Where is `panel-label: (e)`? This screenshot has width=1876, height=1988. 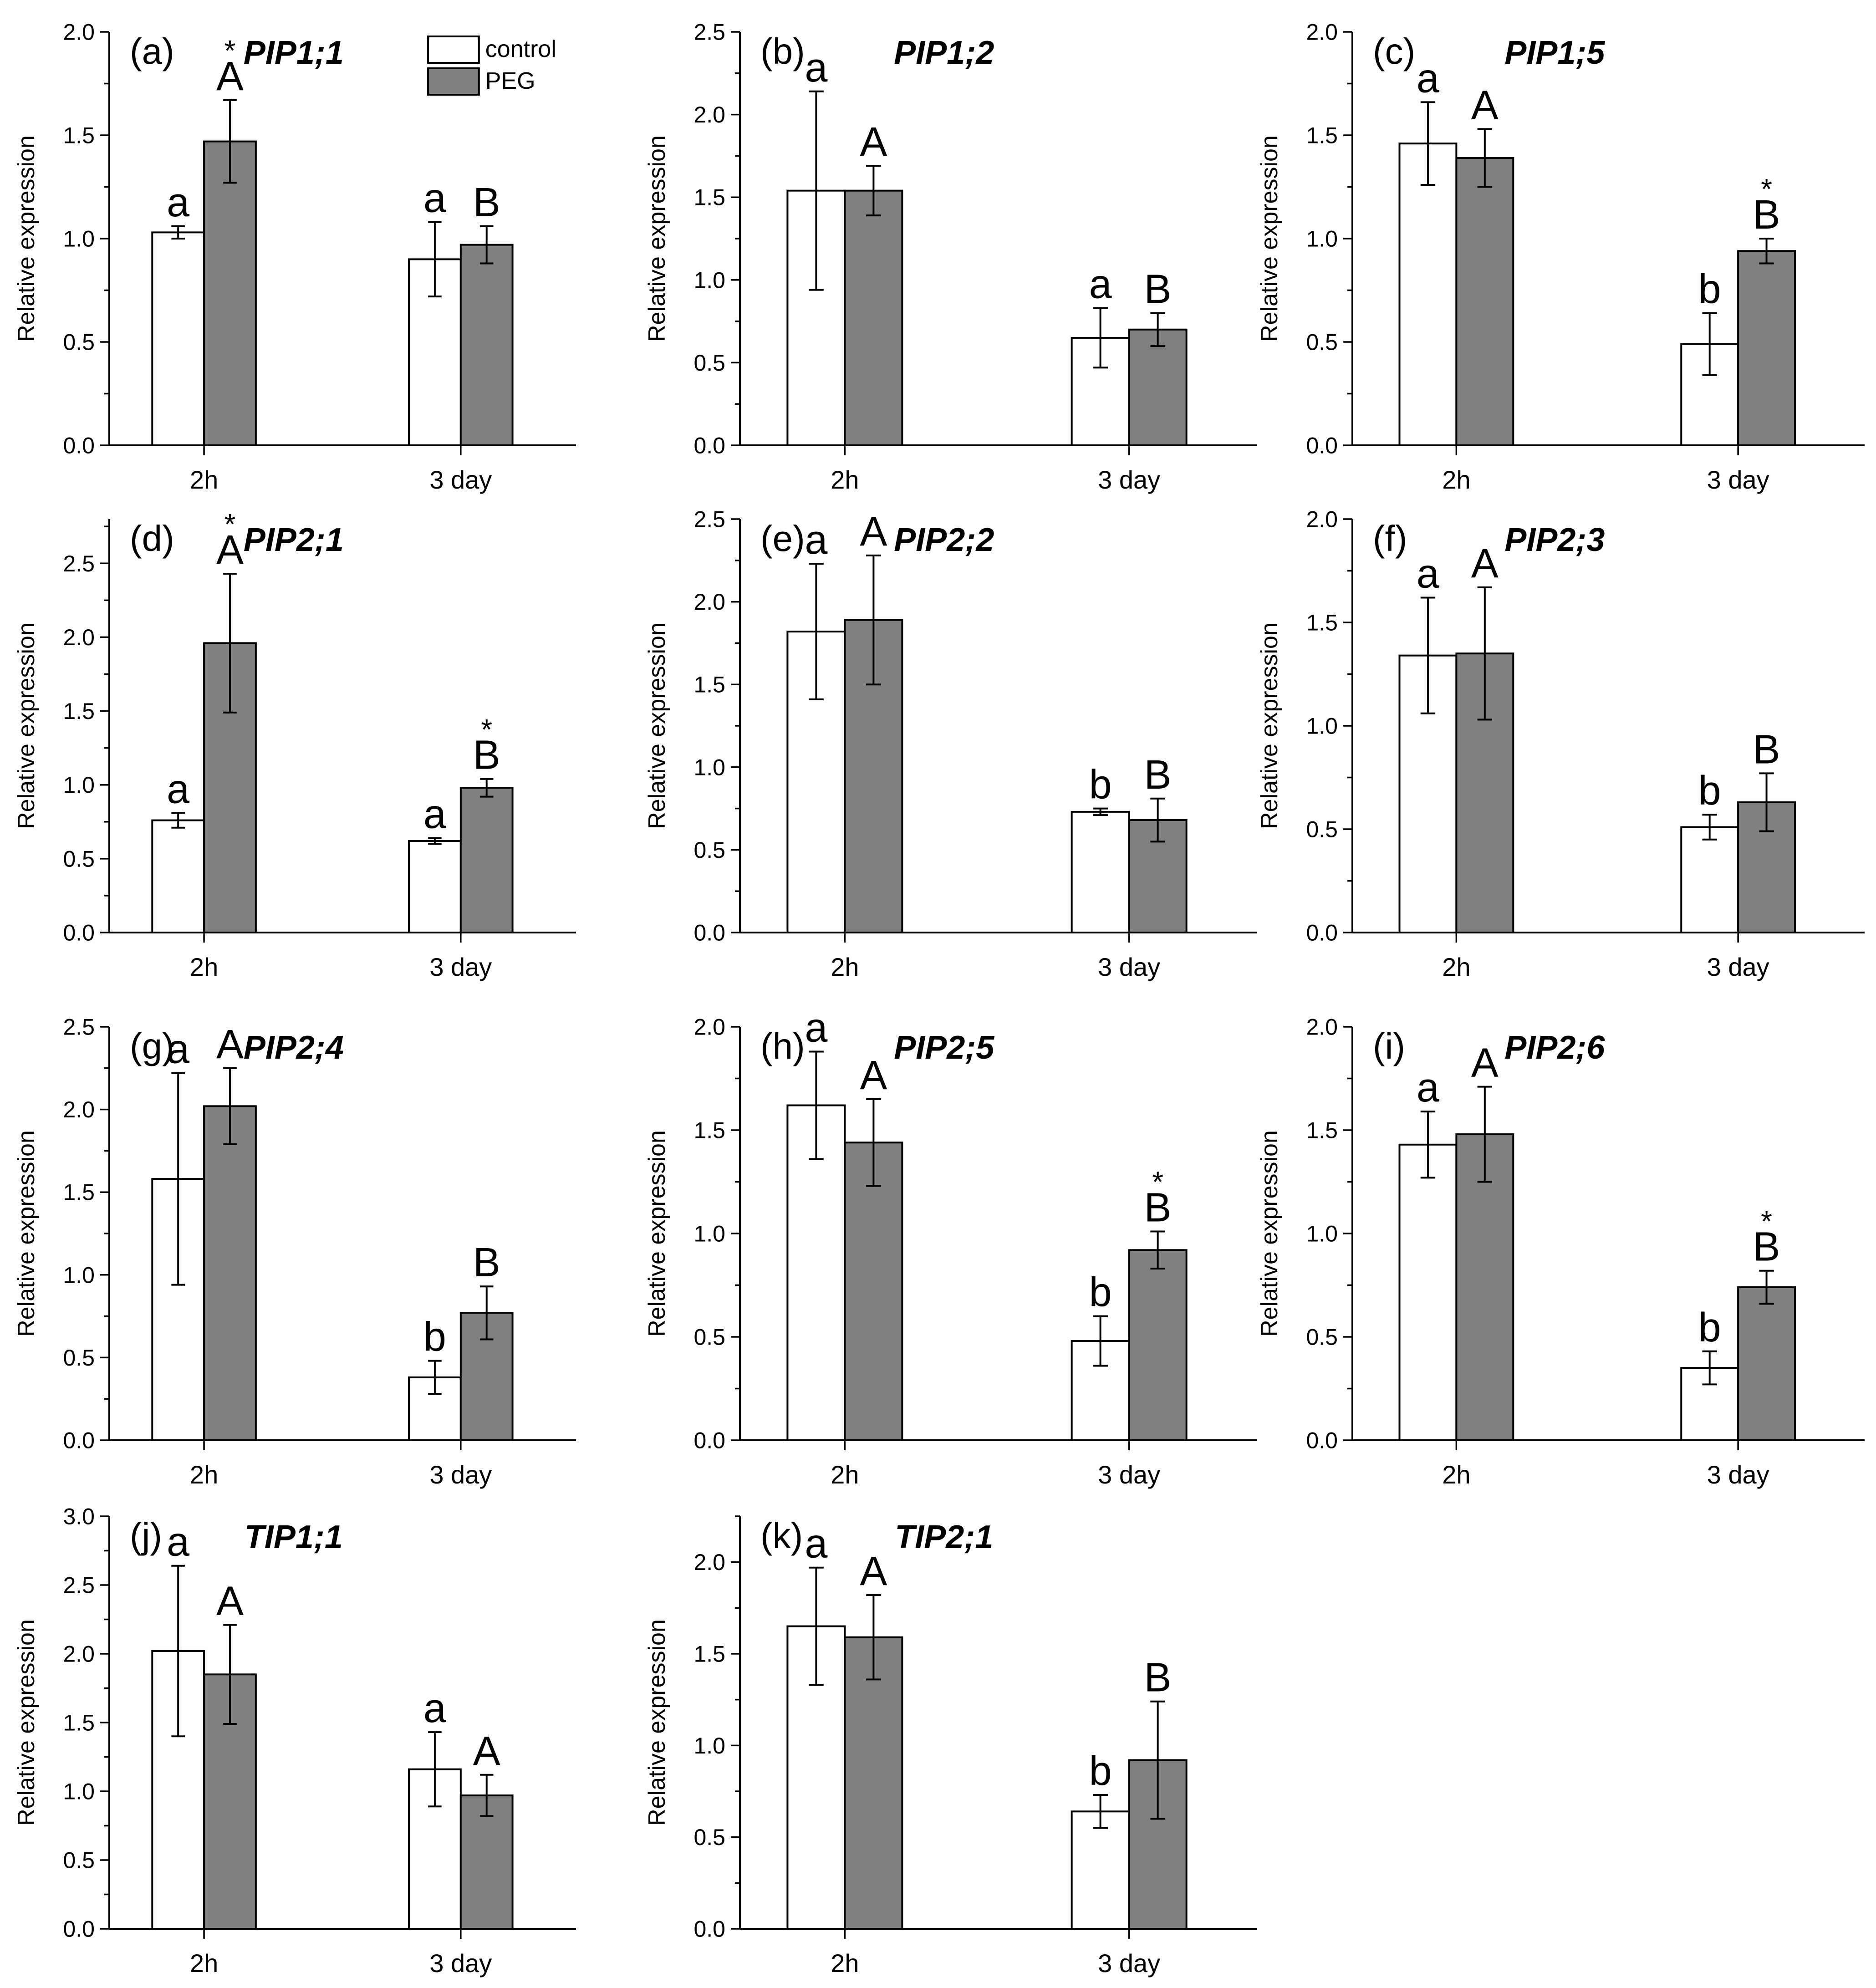
panel-label: (e) is located at coordinates (782, 538).